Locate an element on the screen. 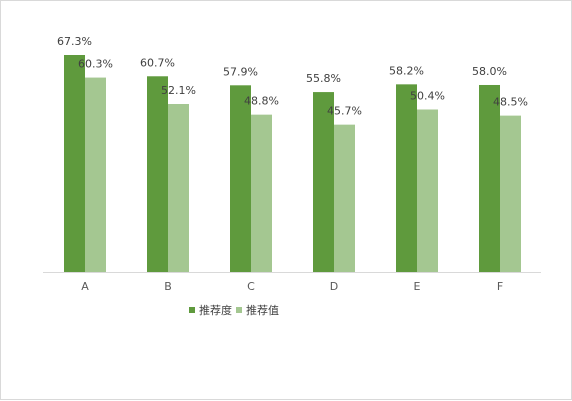 Image resolution: width=572 pixels, height=401 pixels. x-tick-labels-group: A B C D E F is located at coordinates (292, 286).